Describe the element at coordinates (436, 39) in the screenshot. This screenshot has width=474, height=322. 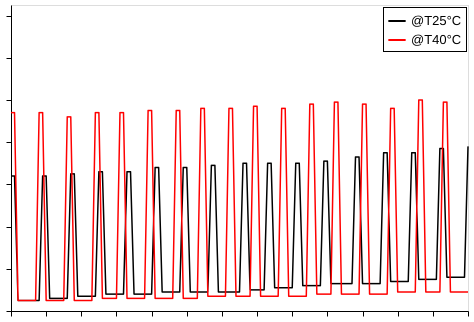
I see `legend-label: @T40°C` at that location.